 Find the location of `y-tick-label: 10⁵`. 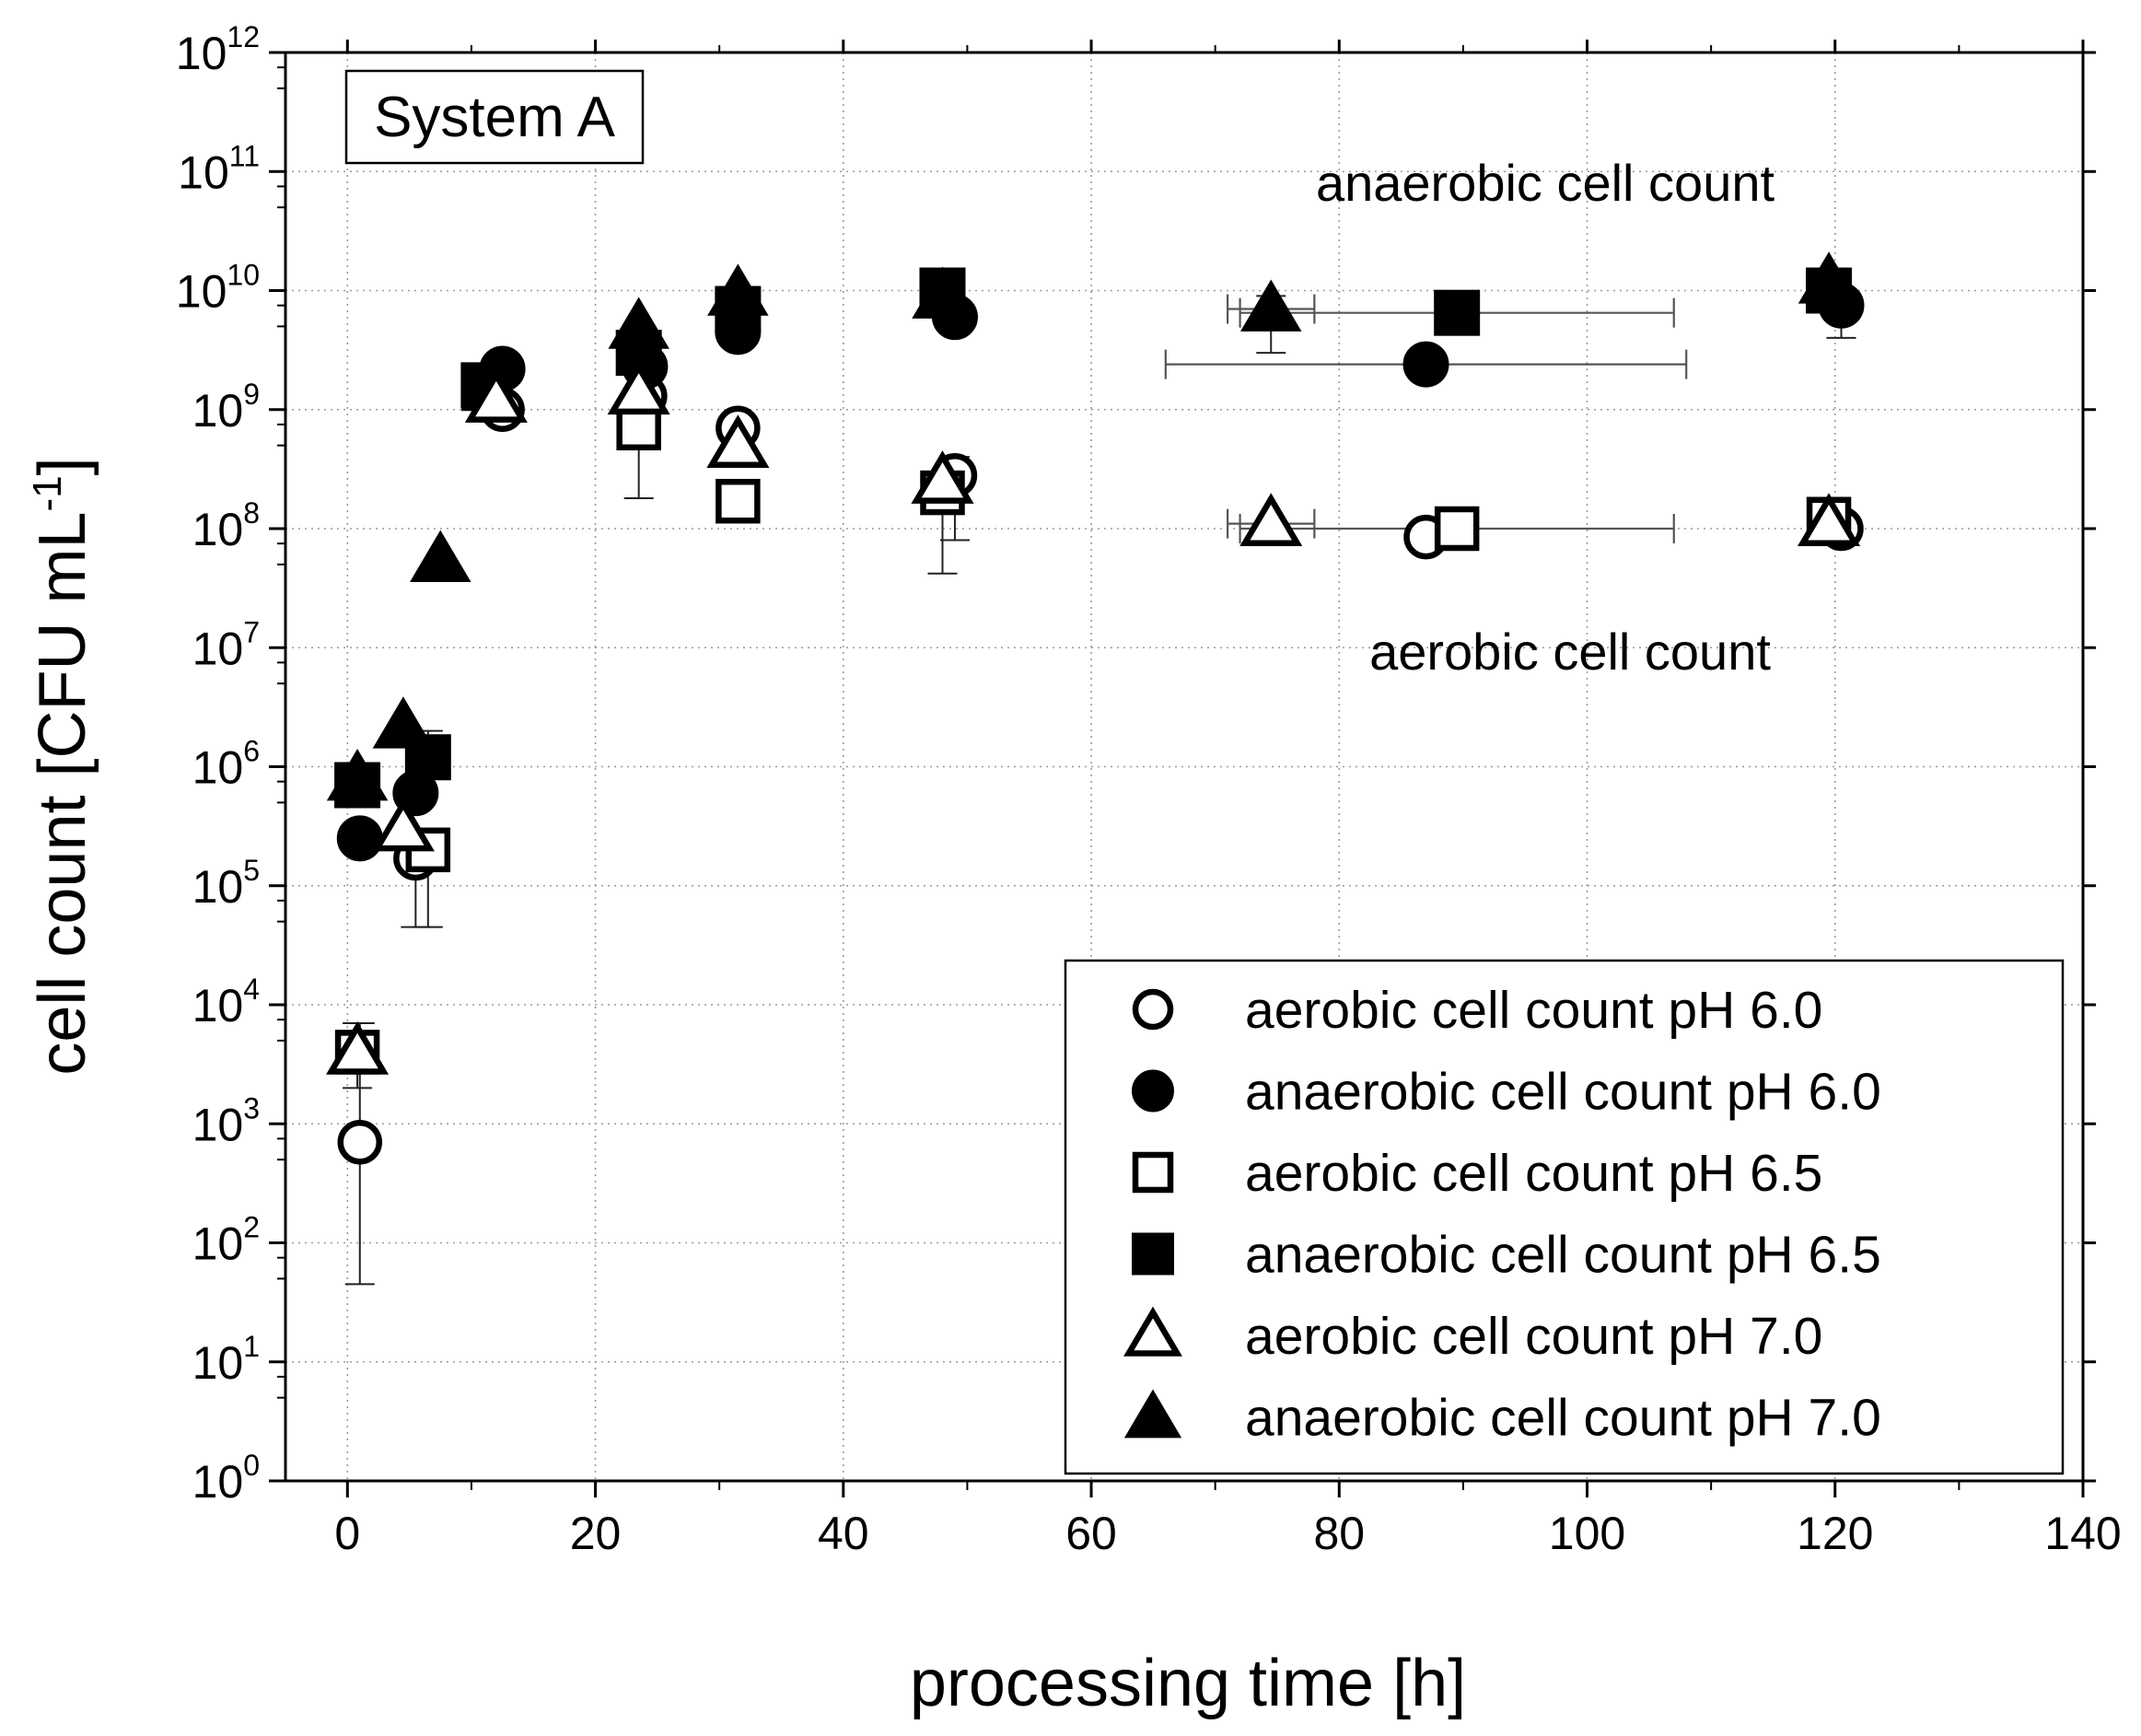

y-tick-label: 10⁵ is located at coordinates (226, 883).